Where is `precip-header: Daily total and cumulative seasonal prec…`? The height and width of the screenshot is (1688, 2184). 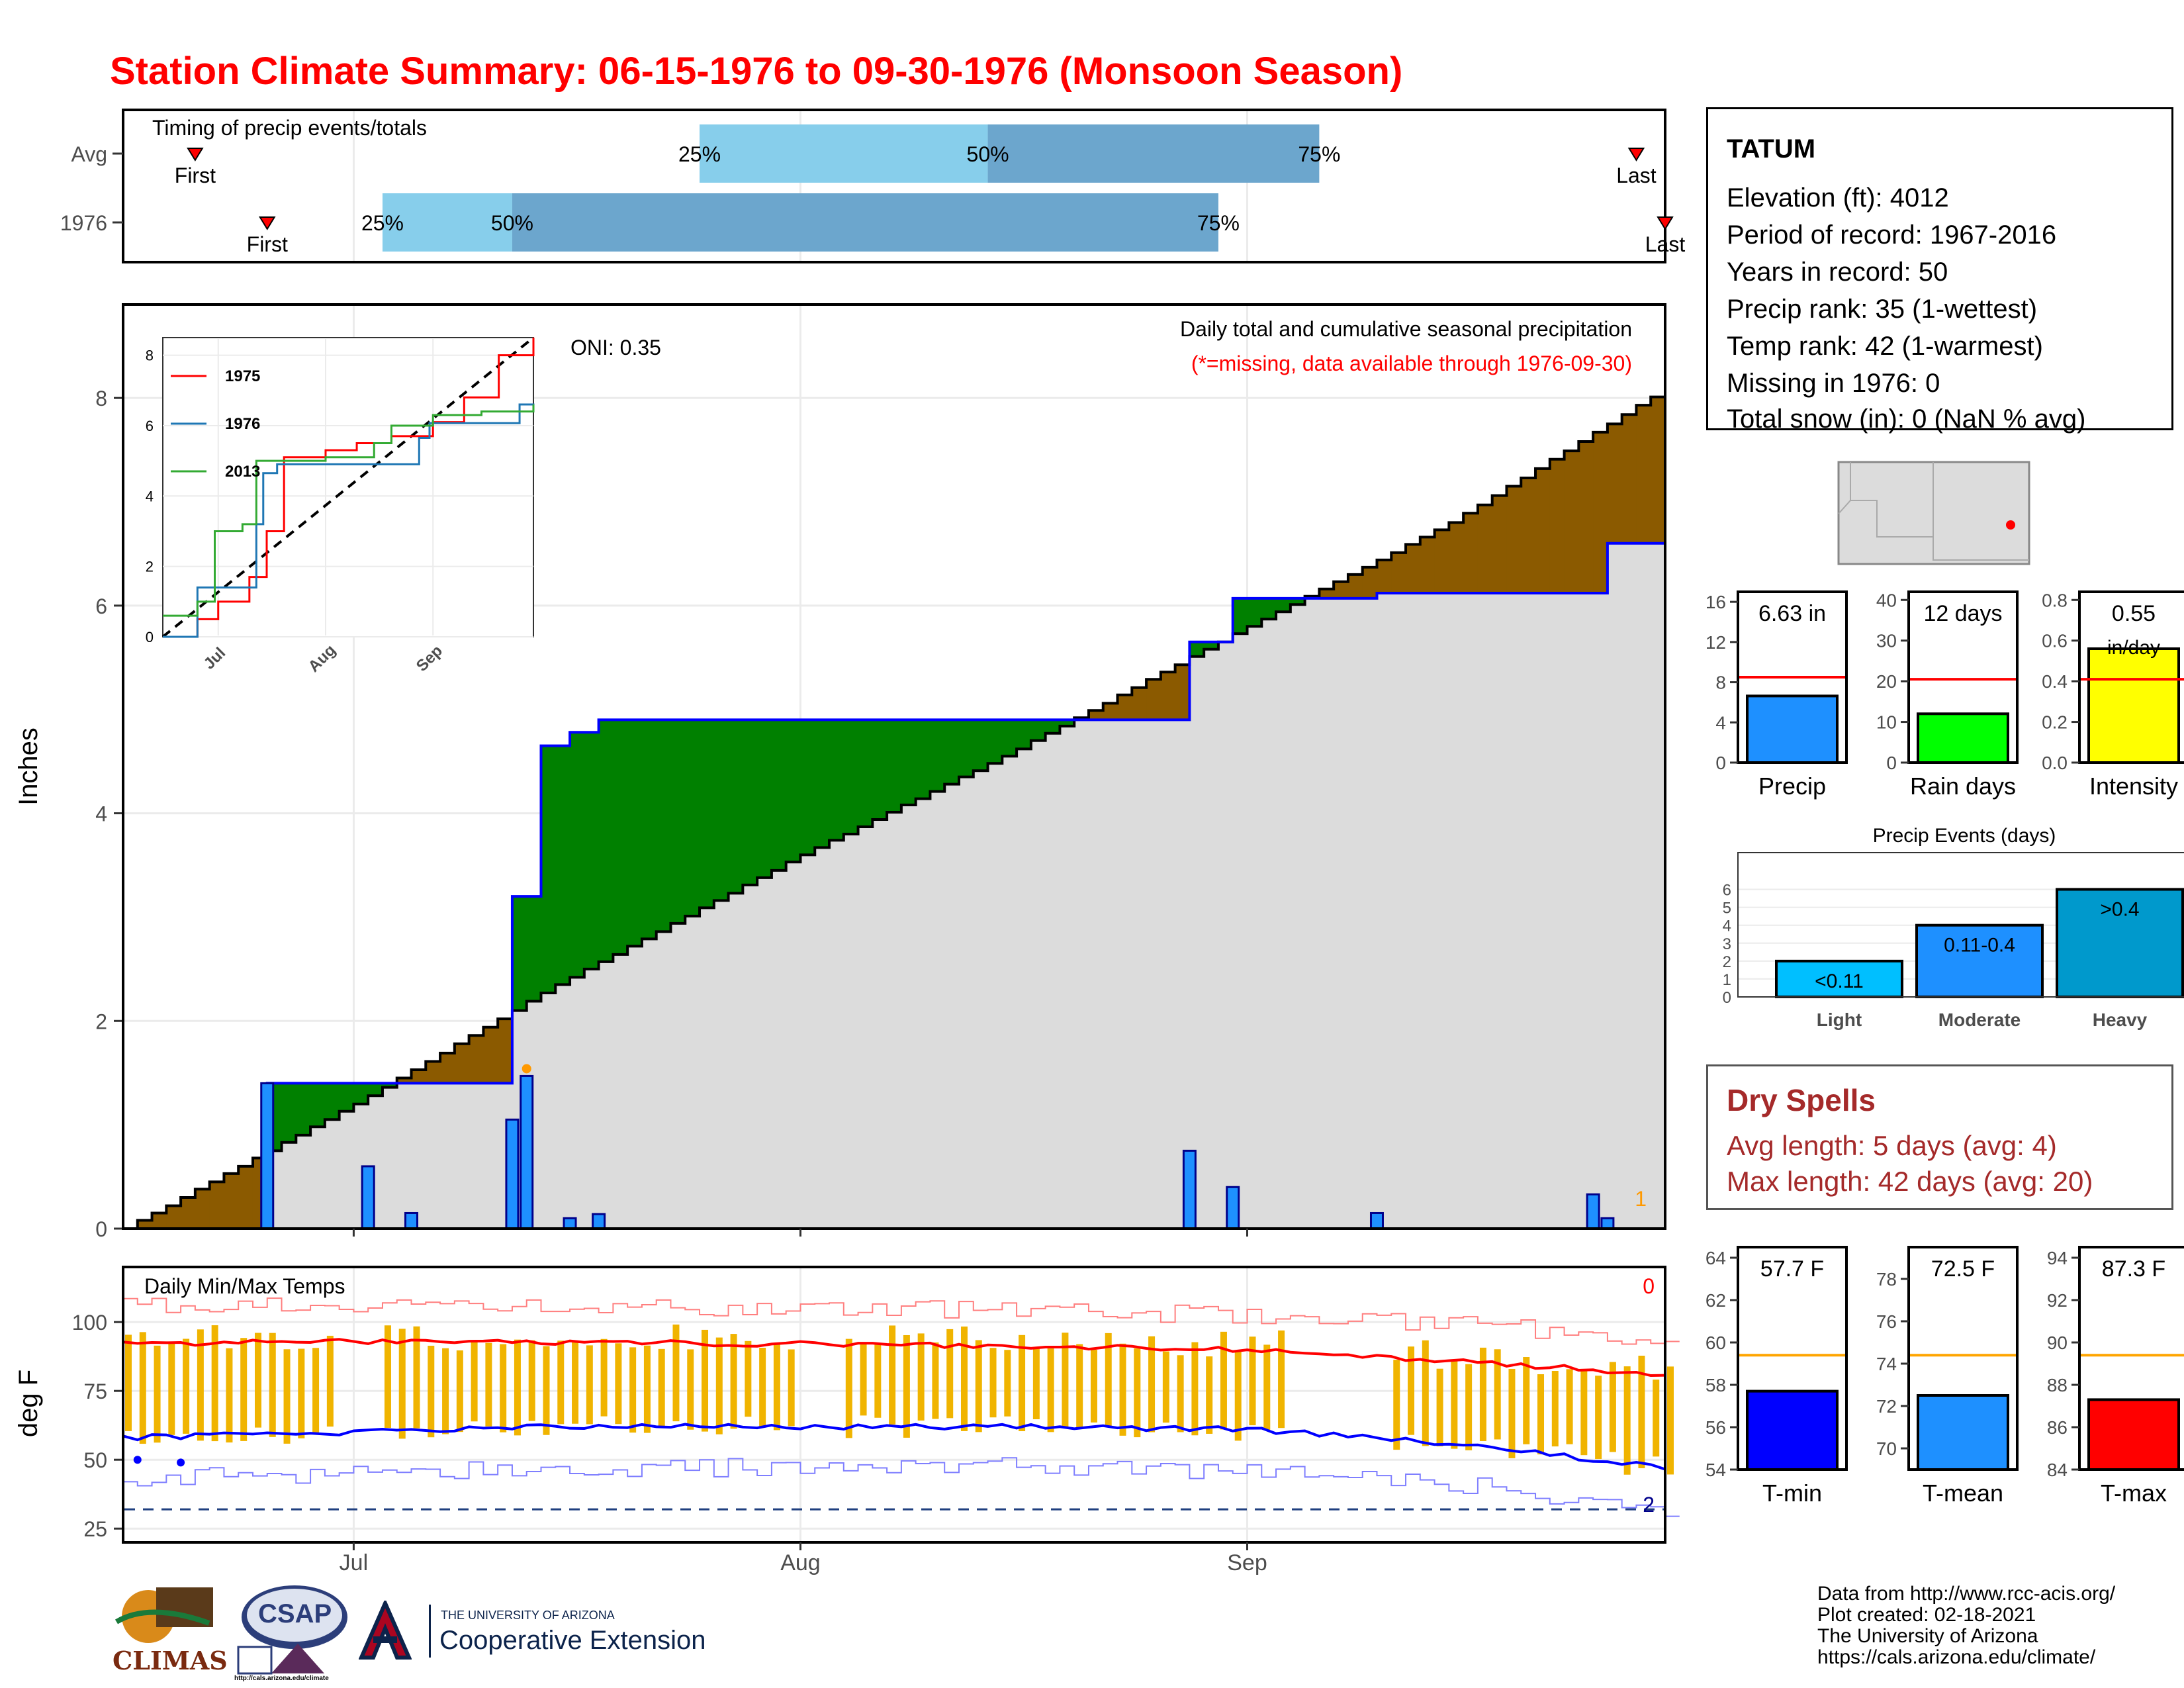
precip-header: Daily total and cumulative seasonal prec… is located at coordinates (1406, 329).